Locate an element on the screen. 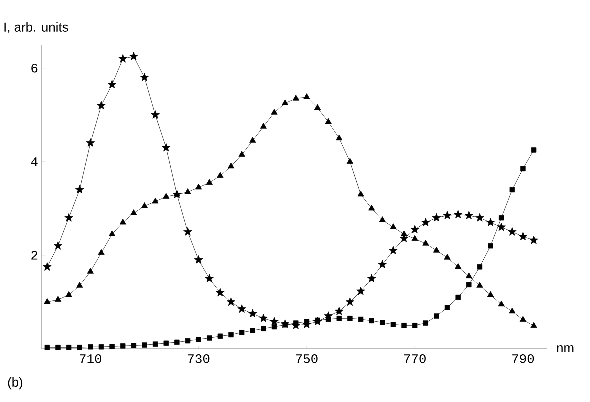 This screenshot has height=402, width=590. y-tick-label: 2 is located at coordinates (35, 255).